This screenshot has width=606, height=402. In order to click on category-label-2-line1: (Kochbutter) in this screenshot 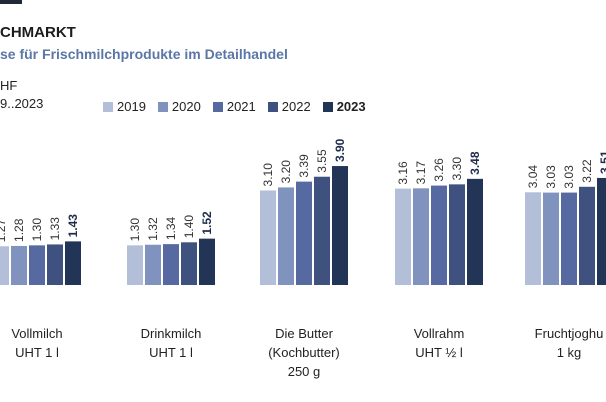, I will do `click(304, 352)`.